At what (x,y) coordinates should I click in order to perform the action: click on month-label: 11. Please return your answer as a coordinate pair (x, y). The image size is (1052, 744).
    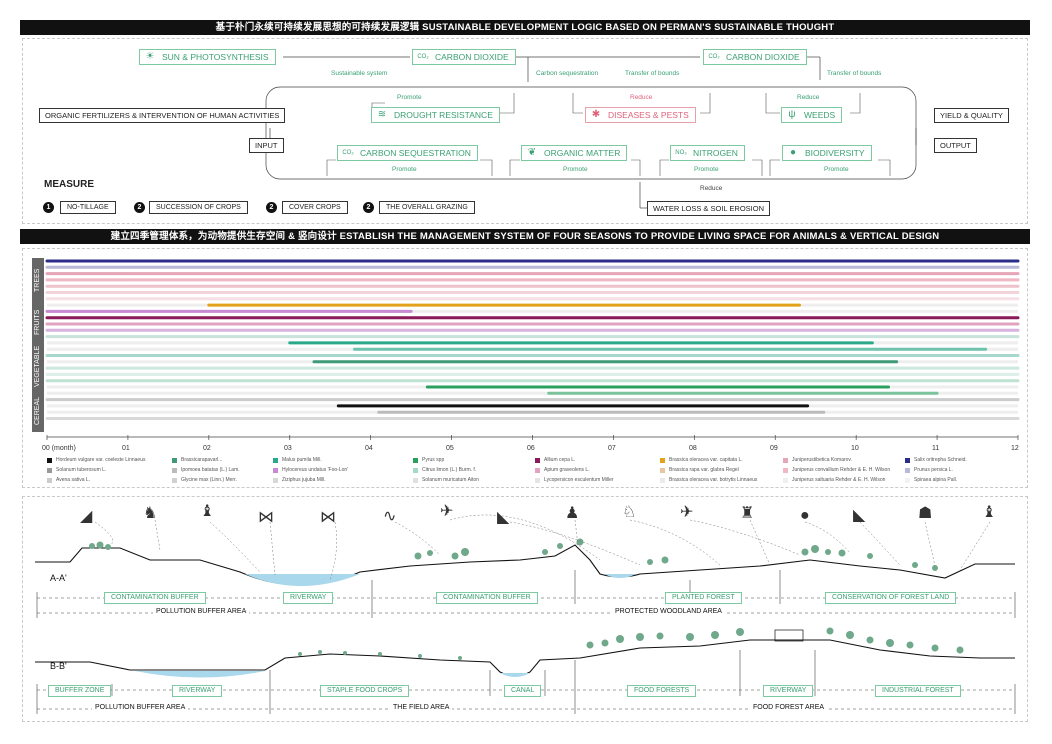
    Looking at the image, I should click on (936, 448).